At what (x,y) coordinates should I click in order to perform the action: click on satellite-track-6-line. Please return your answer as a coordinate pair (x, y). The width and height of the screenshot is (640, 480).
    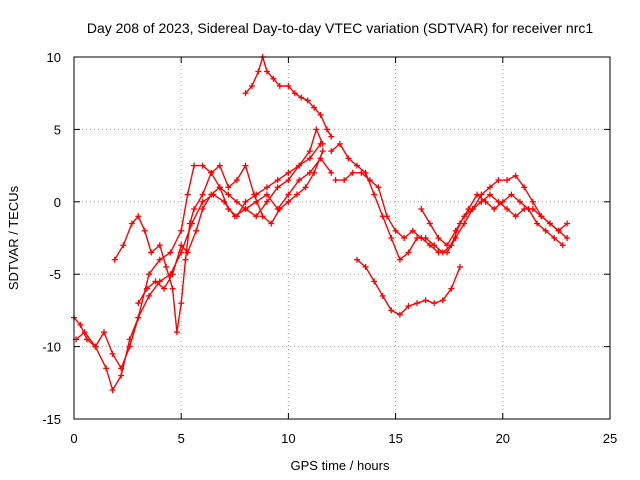
    Looking at the image, I should click on (447, 202).